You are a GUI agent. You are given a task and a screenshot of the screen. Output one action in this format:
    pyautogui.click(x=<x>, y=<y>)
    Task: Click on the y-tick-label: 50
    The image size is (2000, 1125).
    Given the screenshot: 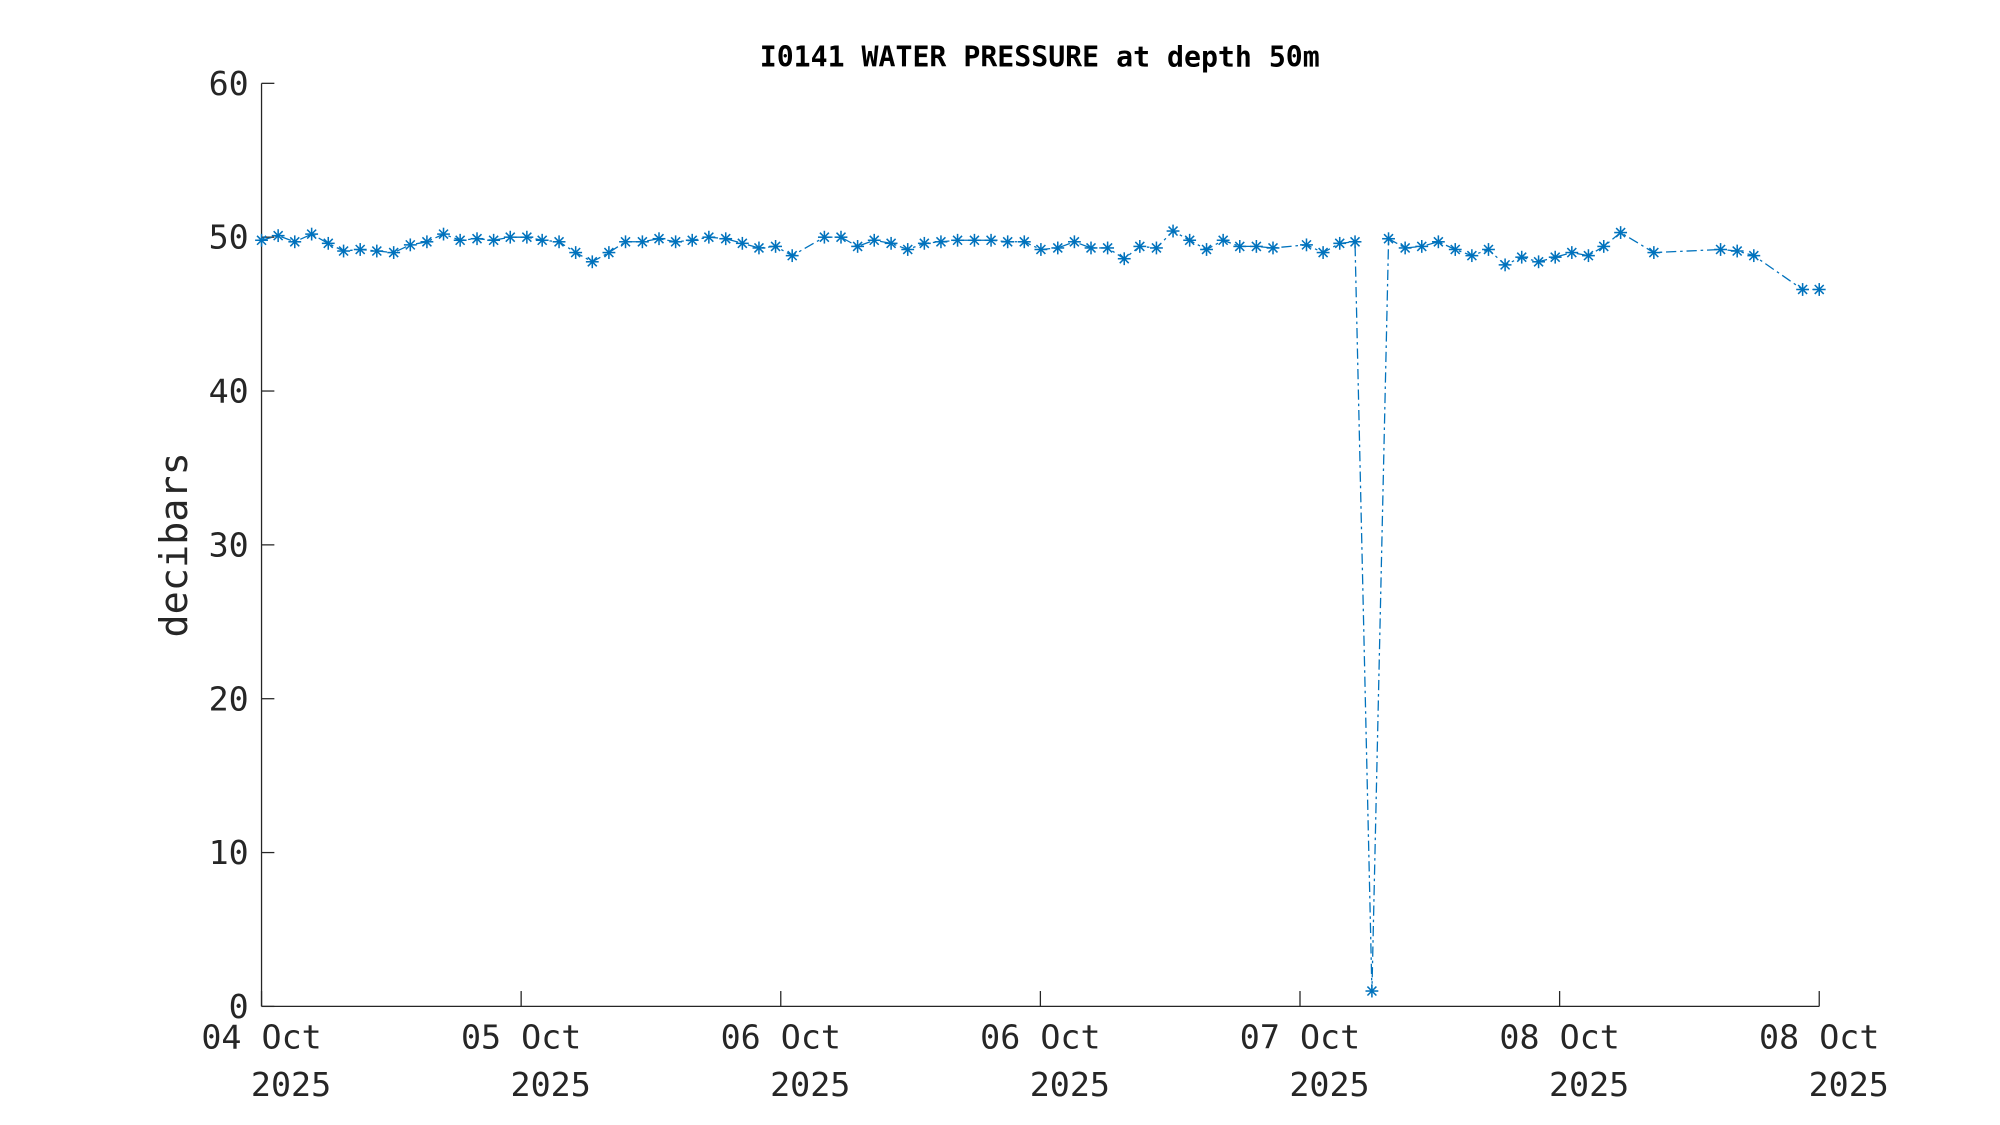 What is the action you would take?
    pyautogui.click(x=229, y=237)
    